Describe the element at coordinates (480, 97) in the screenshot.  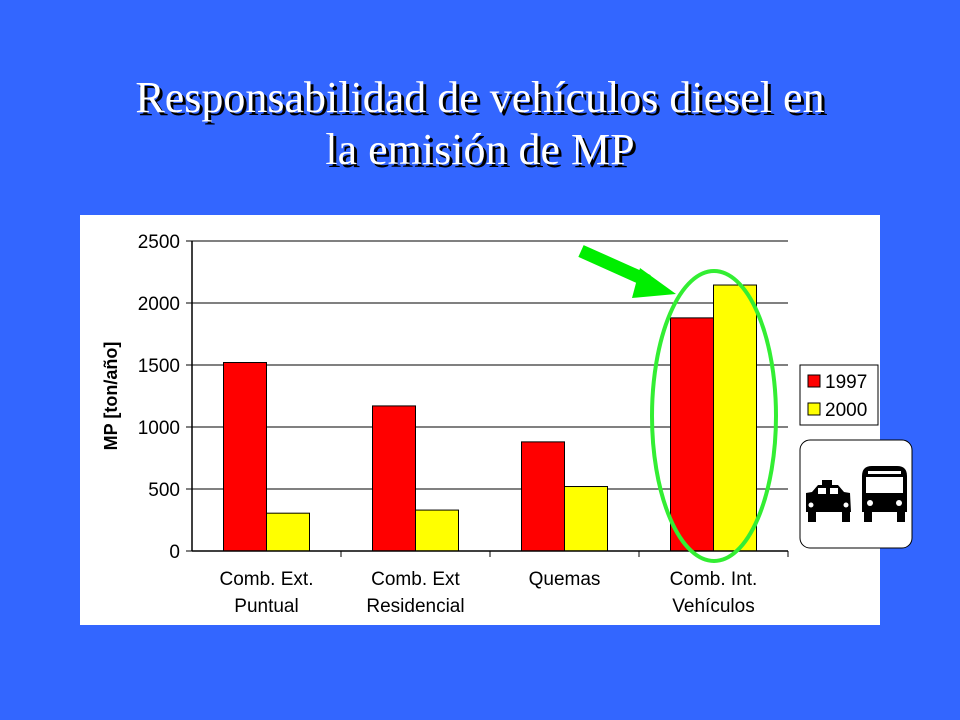
I see `title-line-1: Responsabilidad de vehículos diesel en` at that location.